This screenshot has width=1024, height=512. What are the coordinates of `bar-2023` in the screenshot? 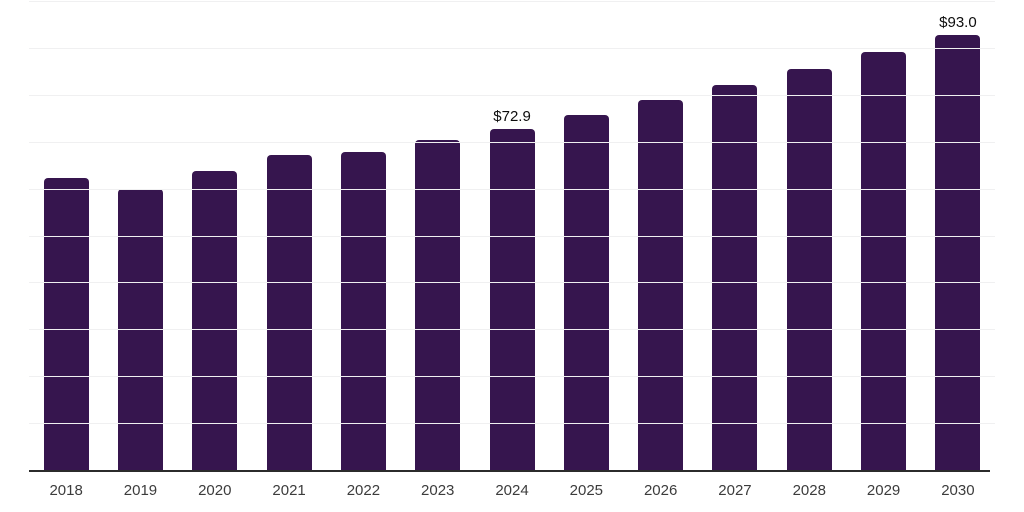 It's located at (438, 305).